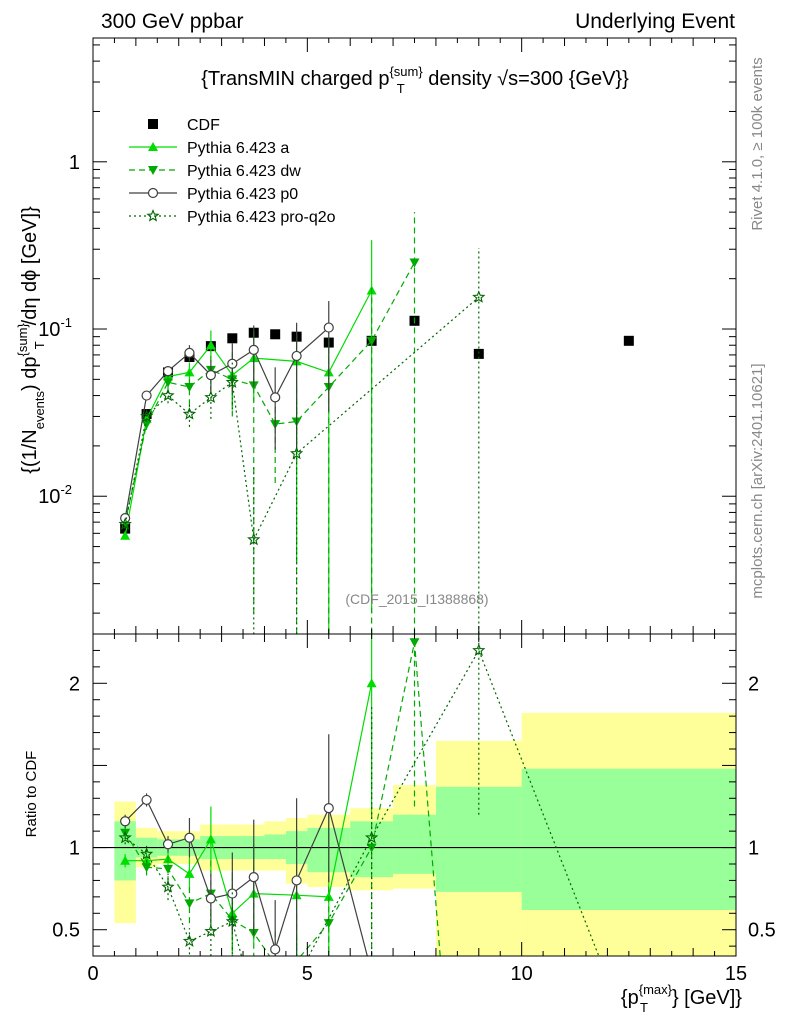 Image resolution: width=786 pixels, height=1024 pixels. I want to click on legend-entry: Pythia 6.423 dw, so click(215, 171).